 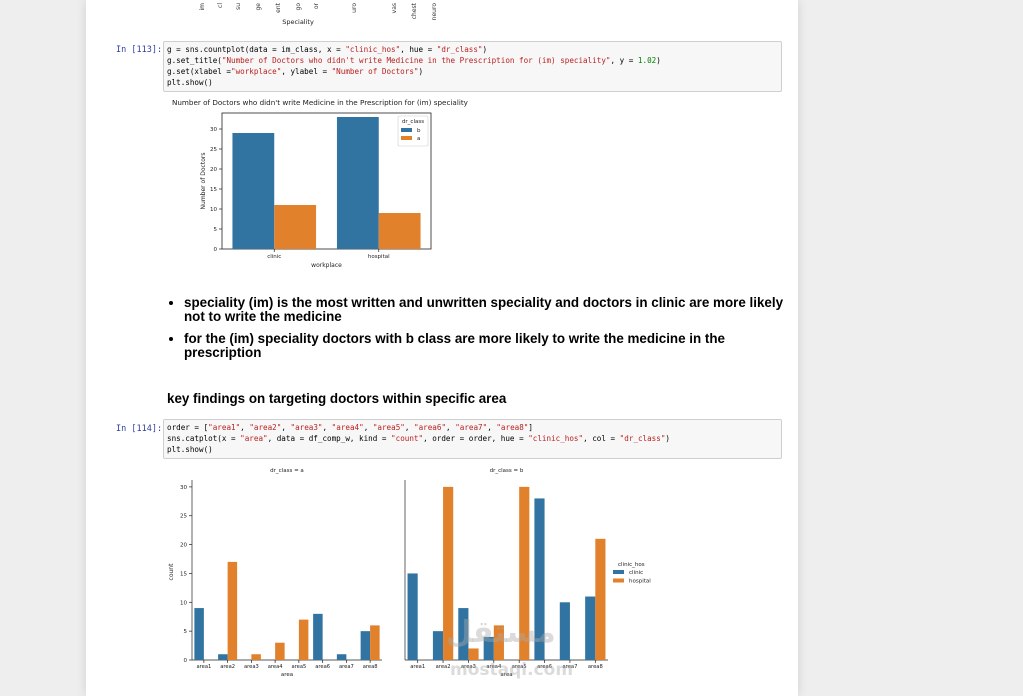 What do you see at coordinates (472, 82) in the screenshot?
I see `code-line: plt.show()` at bounding box center [472, 82].